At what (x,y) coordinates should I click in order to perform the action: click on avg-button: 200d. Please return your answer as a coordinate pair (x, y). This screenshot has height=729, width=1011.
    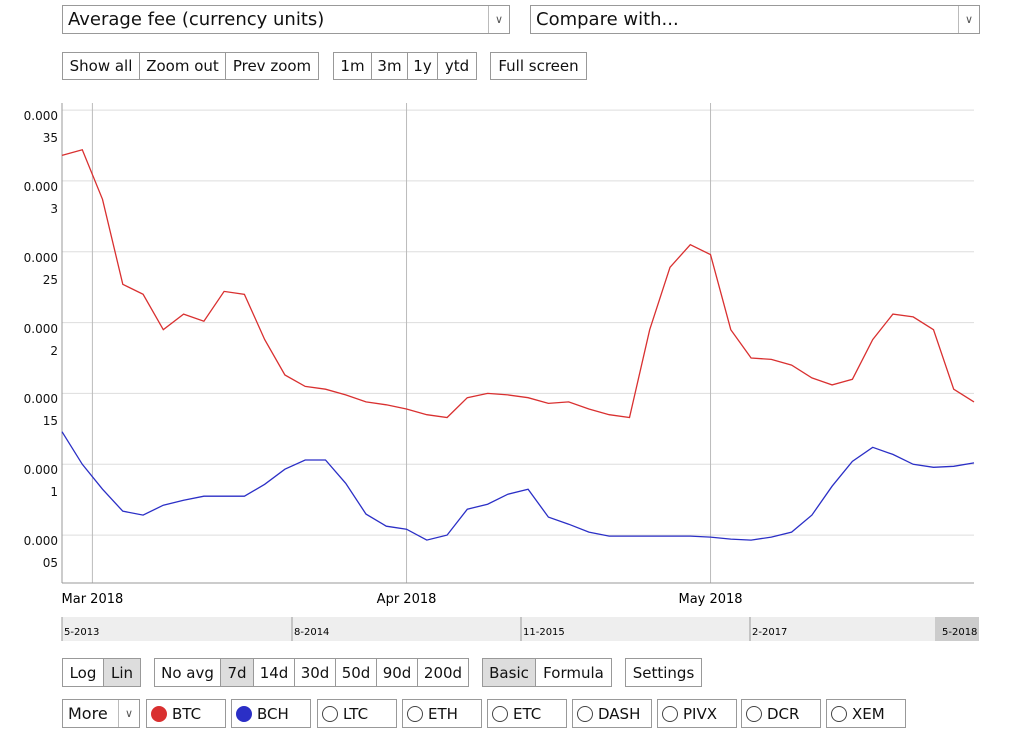
    Looking at the image, I should click on (443, 672).